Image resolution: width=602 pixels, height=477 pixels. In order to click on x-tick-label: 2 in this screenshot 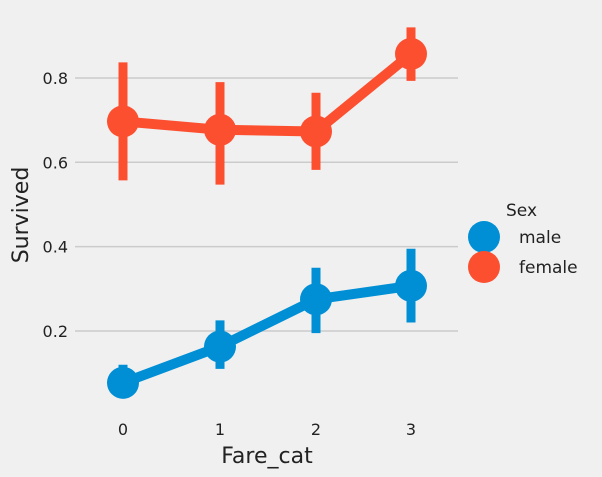, I will do `click(316, 429)`.